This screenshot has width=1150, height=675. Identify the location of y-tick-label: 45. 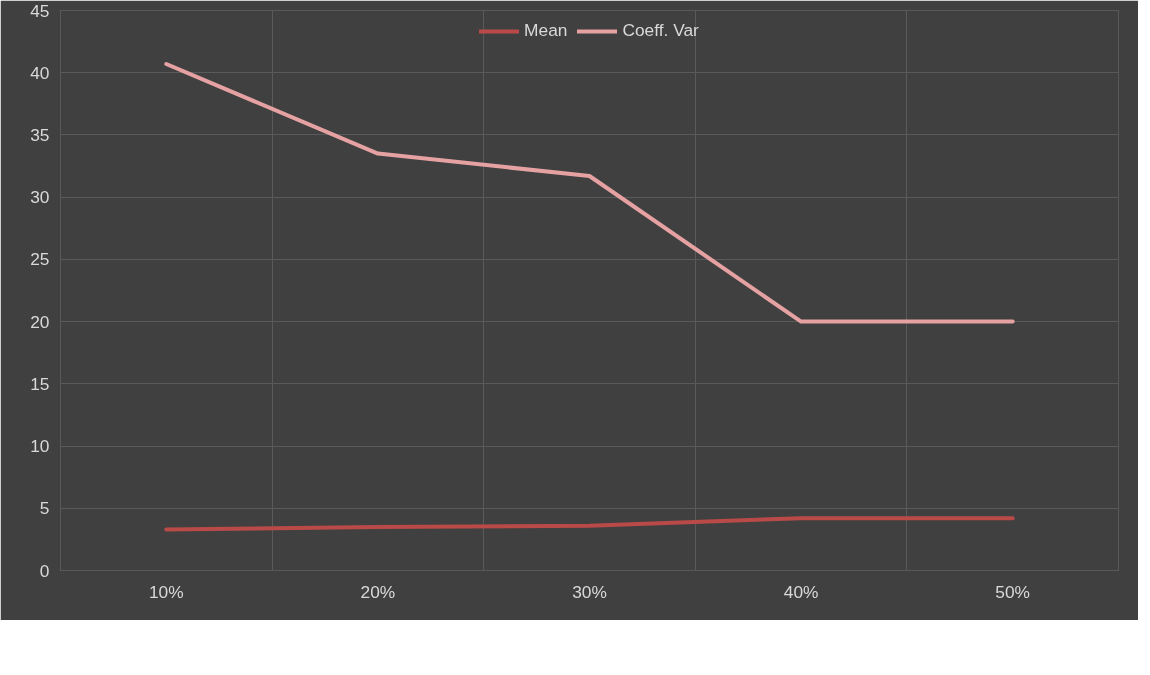
(40, 10).